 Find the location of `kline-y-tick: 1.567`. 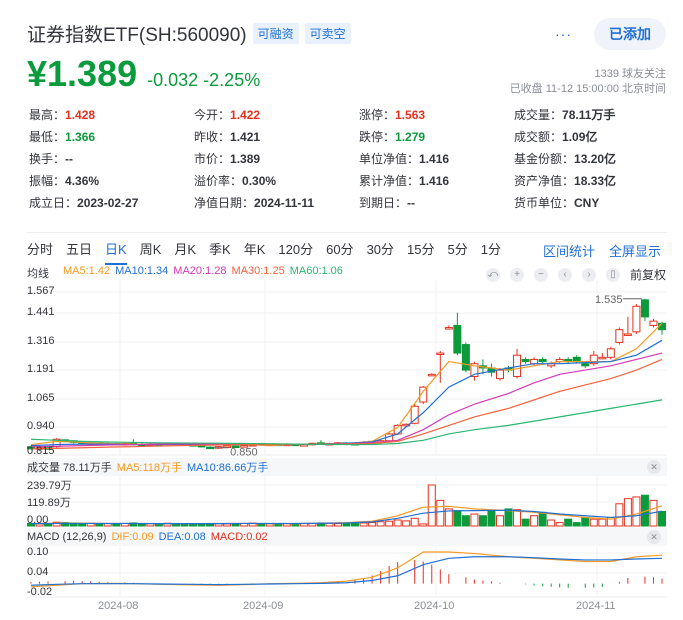

kline-y-tick: 1.567 is located at coordinates (41, 291).